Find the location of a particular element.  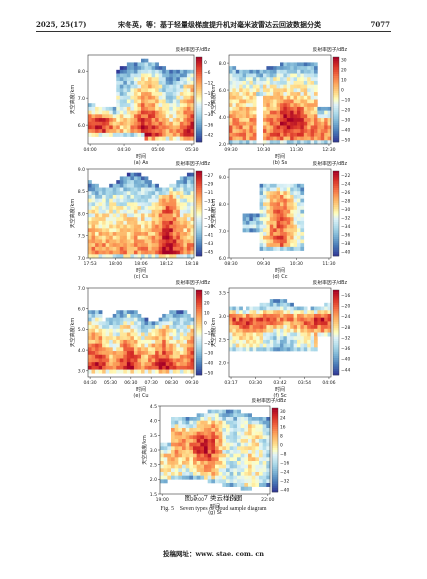

panel-sublabel: (e) Cu is located at coordinates (140, 396).